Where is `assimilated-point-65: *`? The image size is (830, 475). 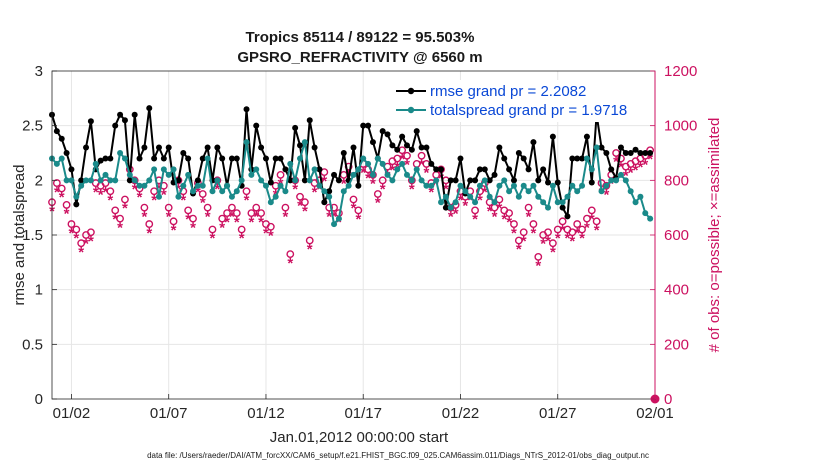
assimilated-point-65: * is located at coordinates (368, 178).